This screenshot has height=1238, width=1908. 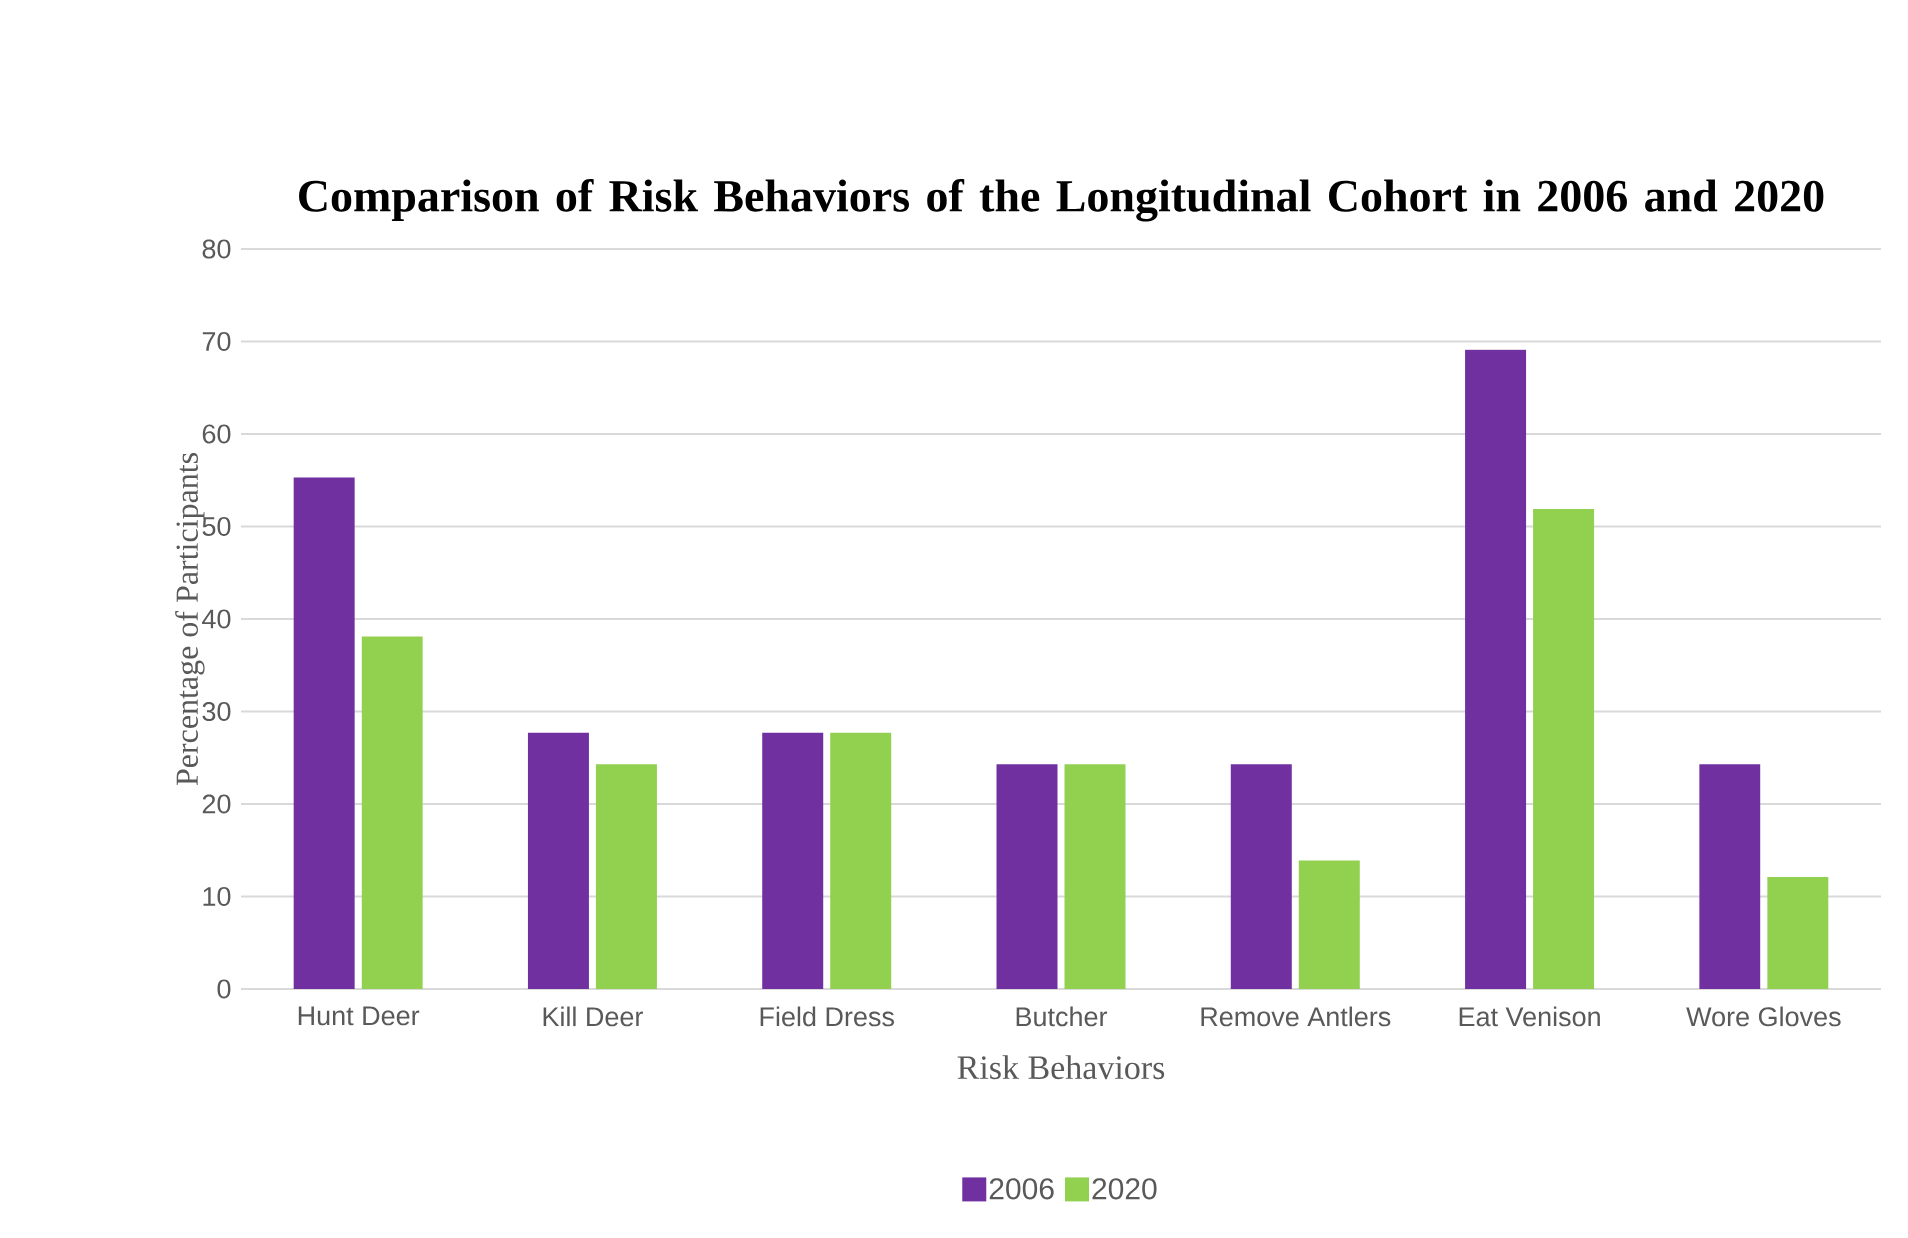 What do you see at coordinates (224, 989) in the screenshot?
I see `y-tick-label: 0` at bounding box center [224, 989].